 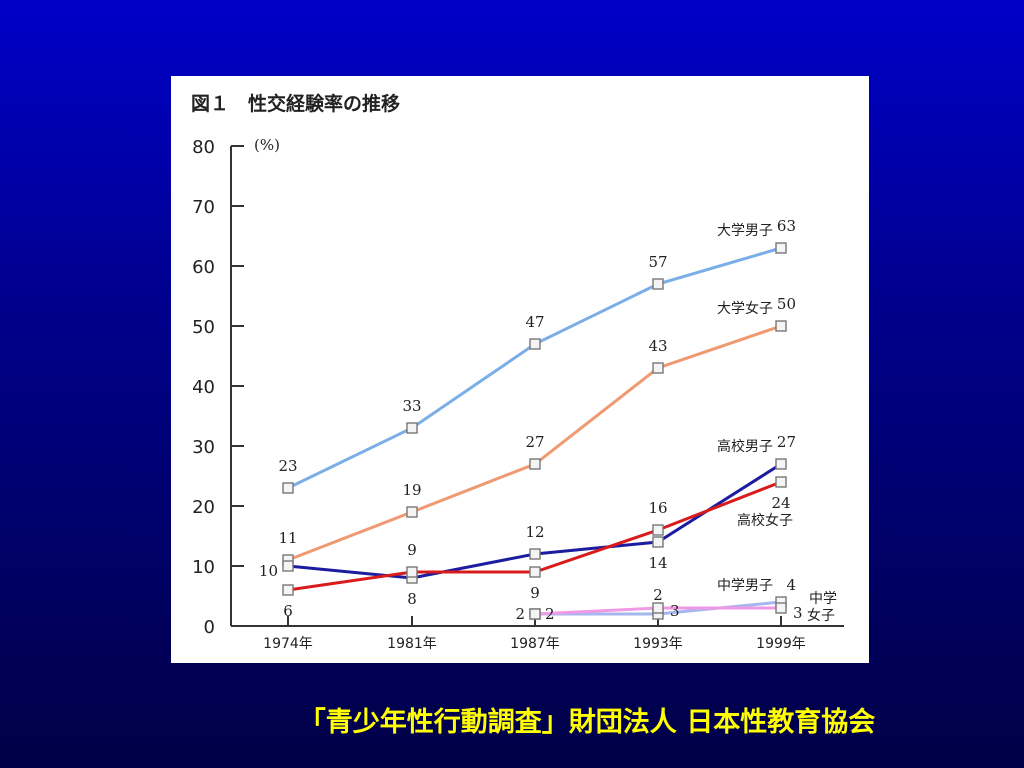 I want to click on value-label: 19, so click(x=411, y=490).